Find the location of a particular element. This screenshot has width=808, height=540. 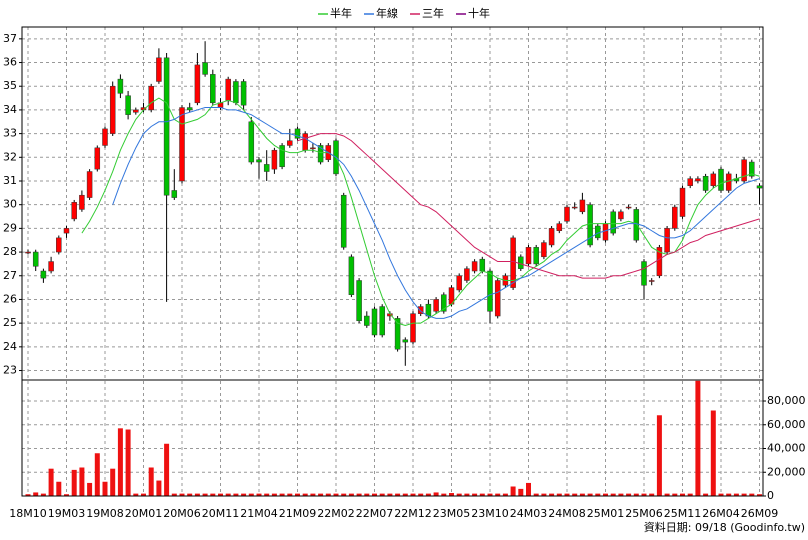

x-tick-label: 25M01 is located at coordinates (606, 513).